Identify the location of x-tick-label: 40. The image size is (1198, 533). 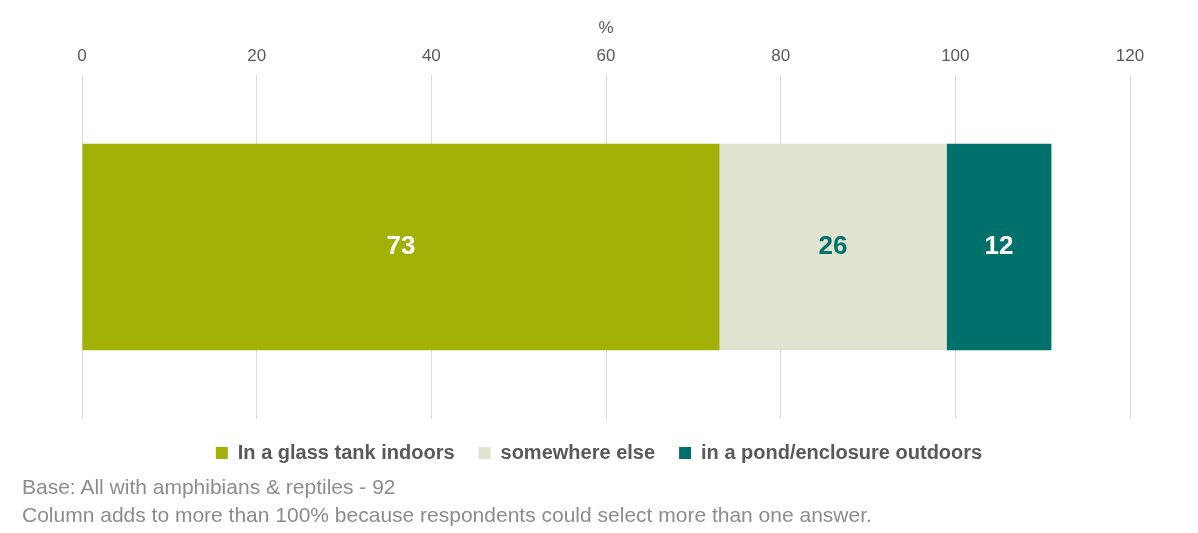
(431, 56).